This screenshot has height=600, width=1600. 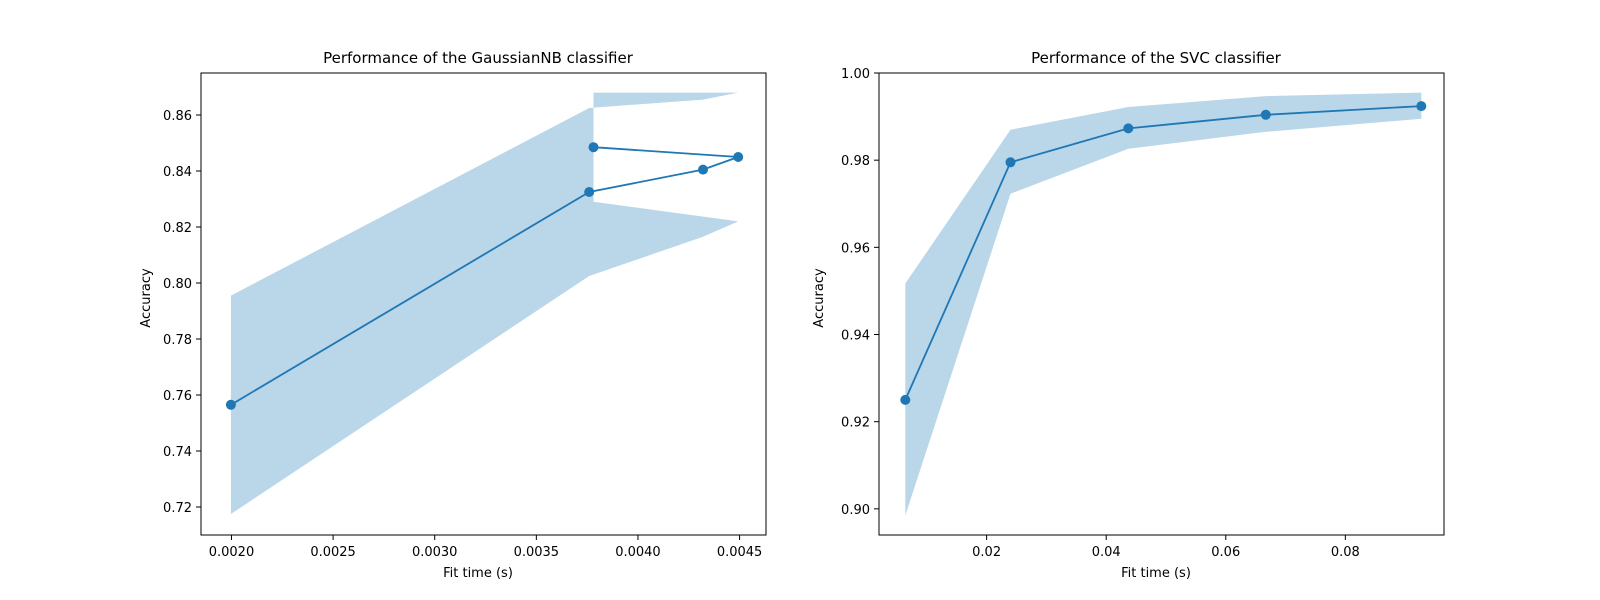 What do you see at coordinates (1106, 552) in the screenshot?
I see `x-tick-label: 0.04` at bounding box center [1106, 552].